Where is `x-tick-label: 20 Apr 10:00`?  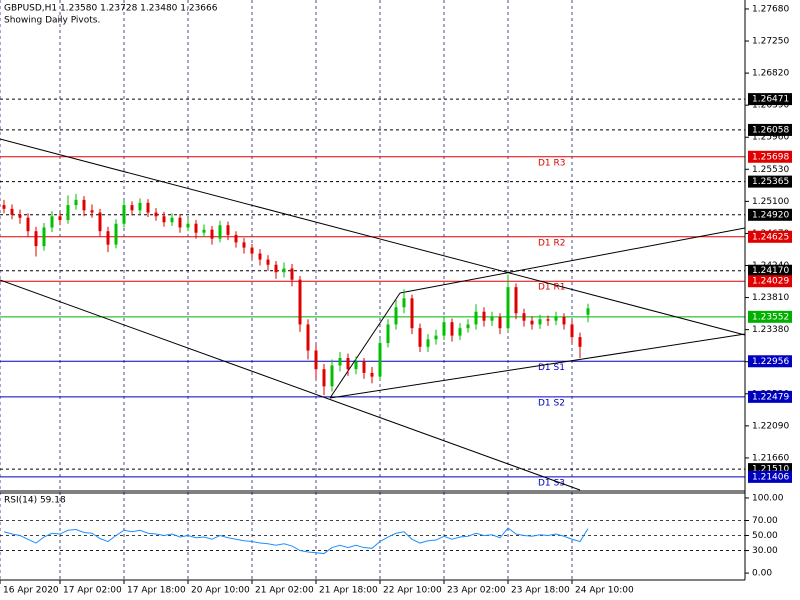
x-tick-label: 20 Apr 10:00 is located at coordinates (220, 591).